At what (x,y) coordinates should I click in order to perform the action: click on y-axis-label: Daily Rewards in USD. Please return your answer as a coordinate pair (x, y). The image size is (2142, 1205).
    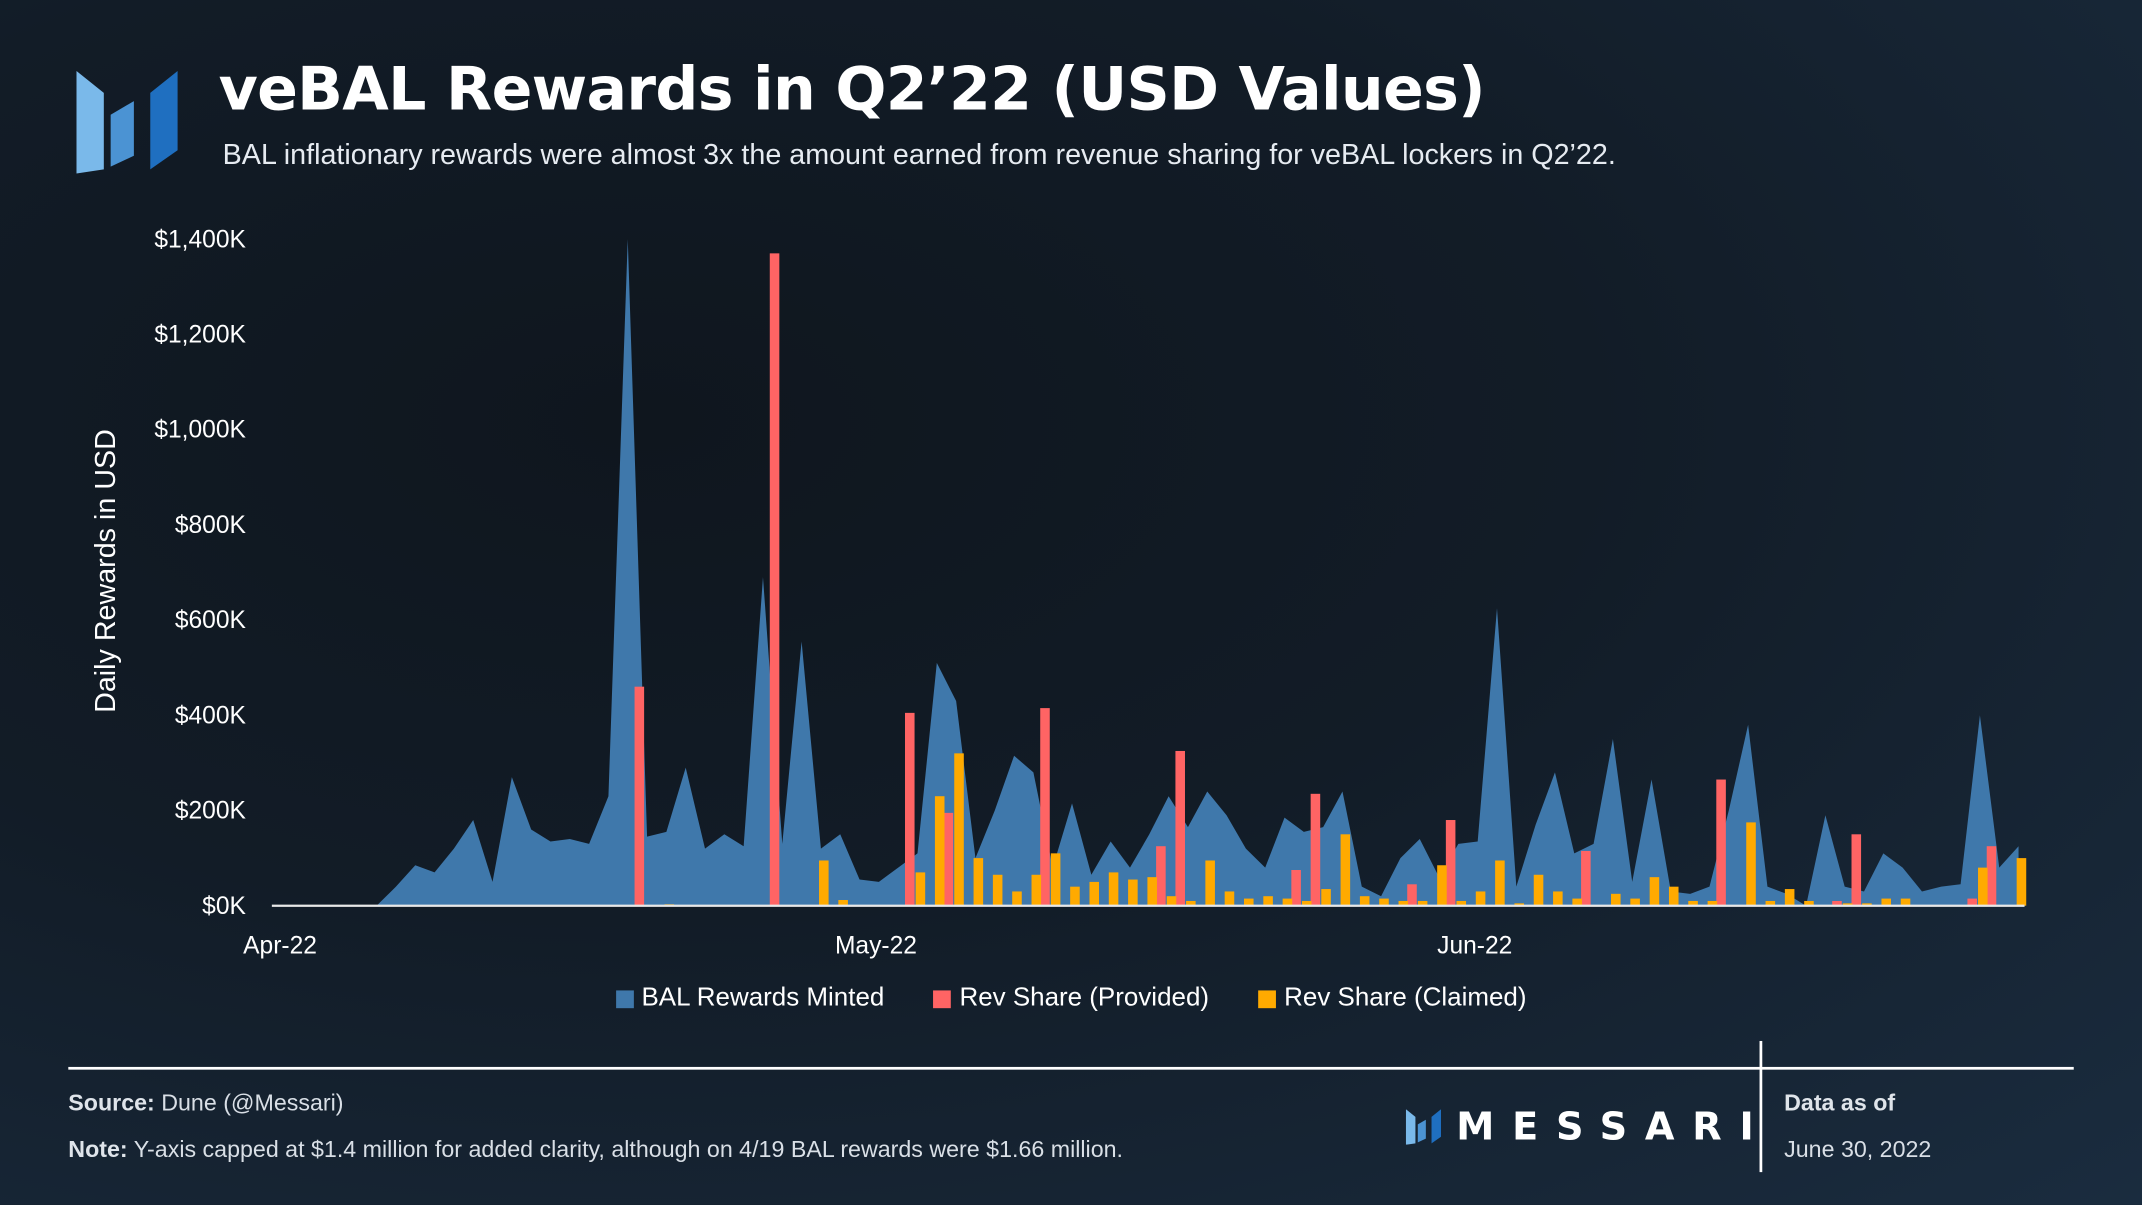
    Looking at the image, I should click on (106, 571).